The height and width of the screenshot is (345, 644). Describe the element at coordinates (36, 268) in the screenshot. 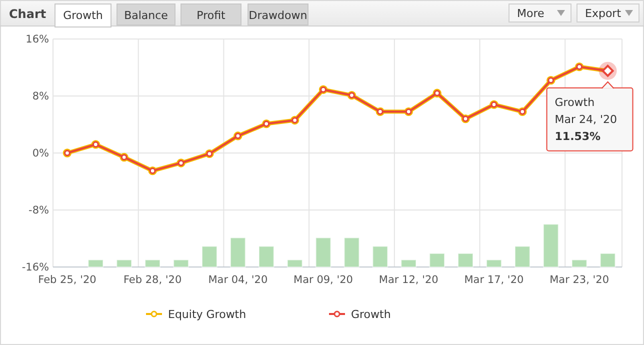

I see `y-tick-label: -16%` at that location.